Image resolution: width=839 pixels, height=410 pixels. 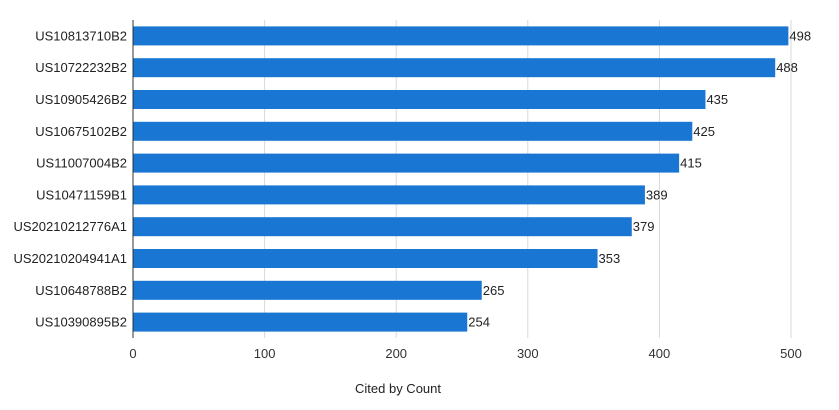 What do you see at coordinates (132, 353) in the screenshot?
I see `x-tick-label: 0` at bounding box center [132, 353].